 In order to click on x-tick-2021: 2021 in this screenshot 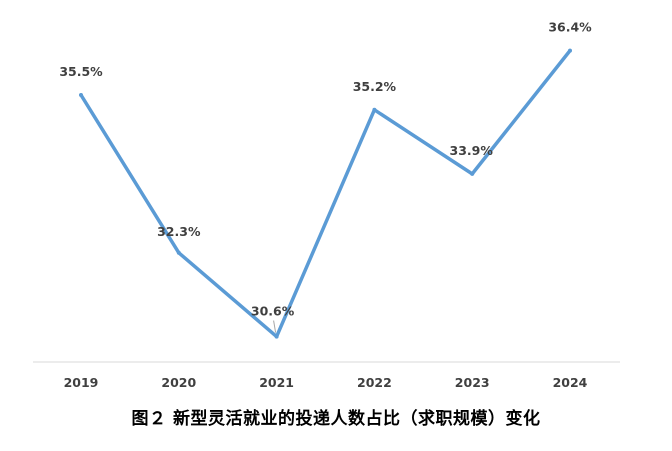, I will do `click(276, 382)`.